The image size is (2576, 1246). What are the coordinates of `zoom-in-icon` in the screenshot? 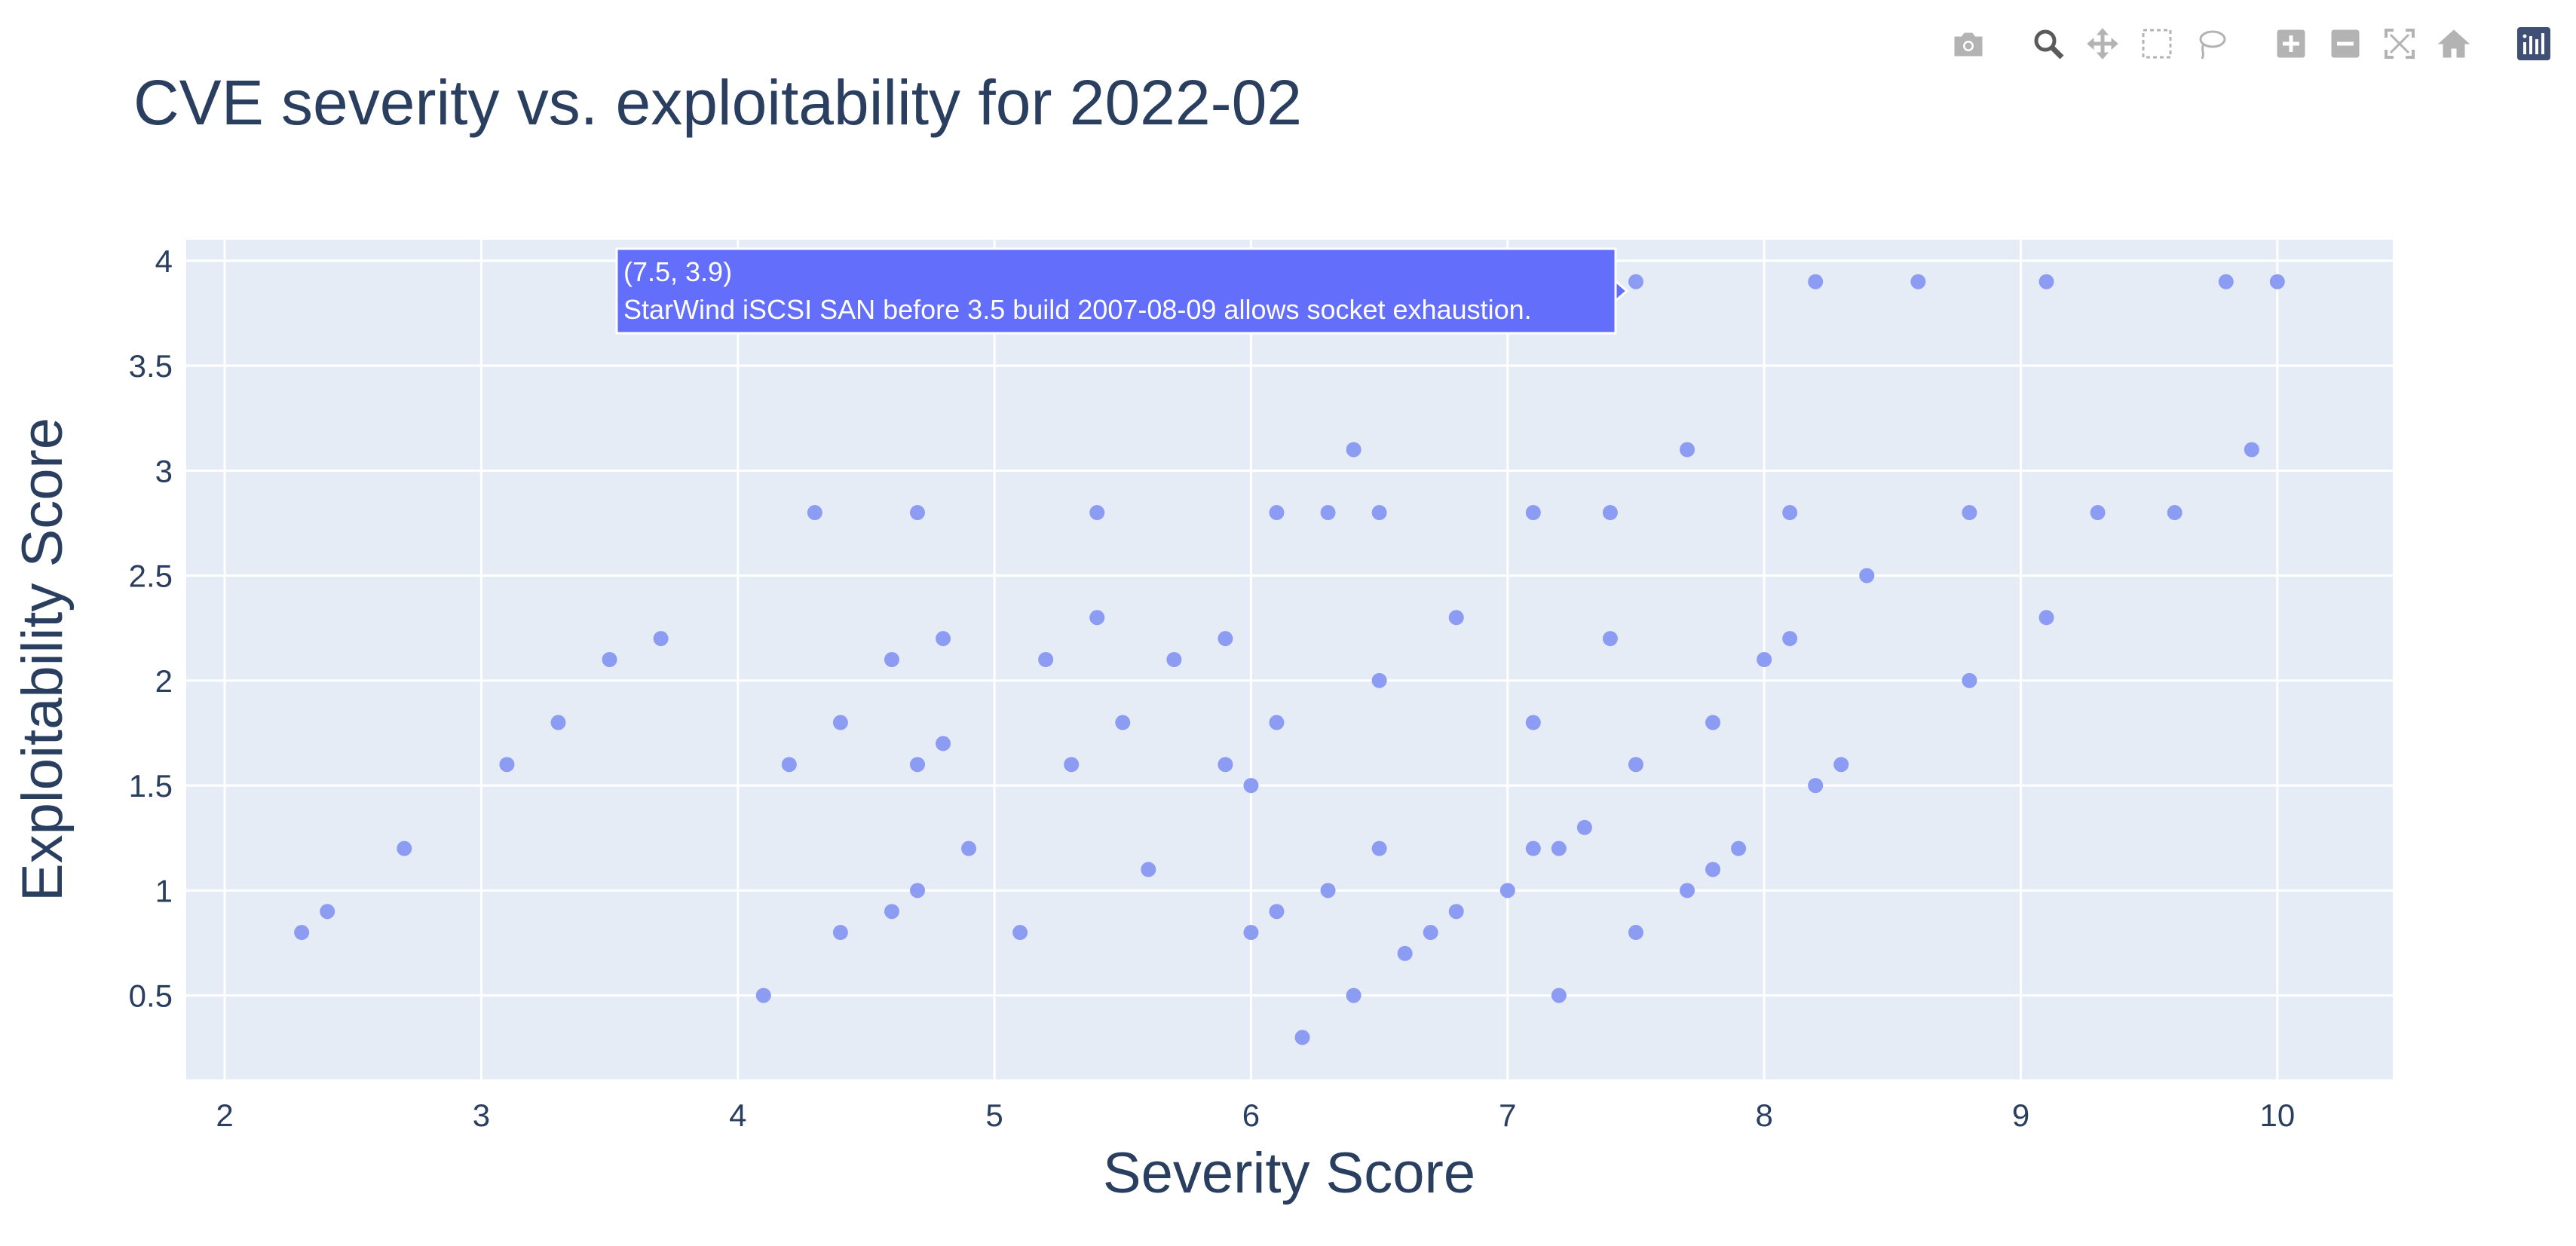 It's located at (2291, 43).